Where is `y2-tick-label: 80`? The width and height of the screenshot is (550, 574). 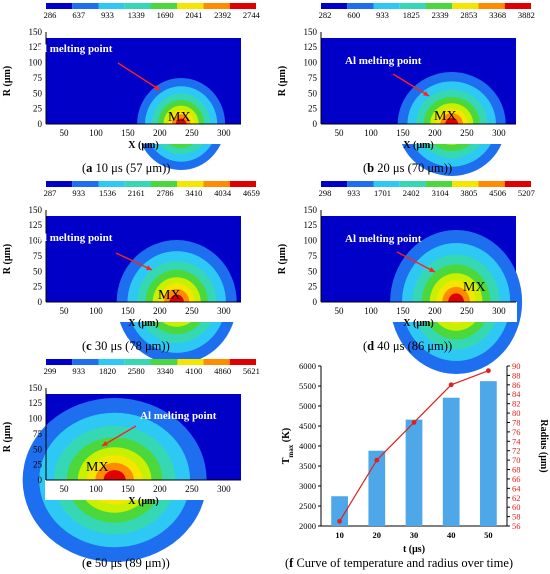
y2-tick-label: 80 is located at coordinates (516, 413).